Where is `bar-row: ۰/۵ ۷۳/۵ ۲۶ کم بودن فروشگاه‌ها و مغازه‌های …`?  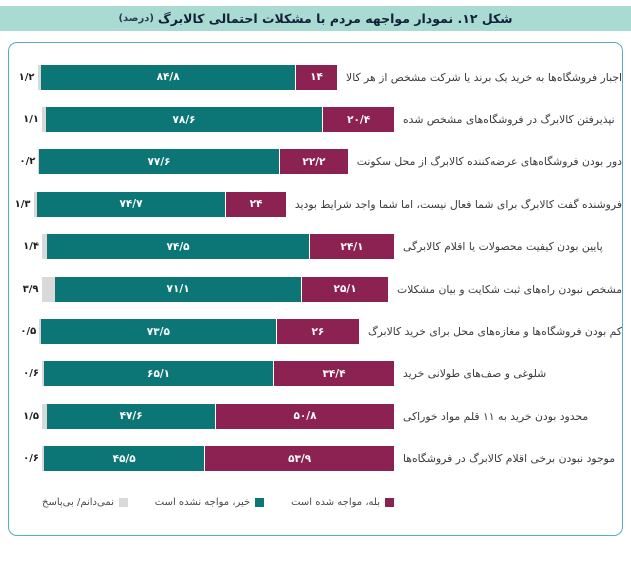
bar-row: ۰/۵ ۷۳/۵ ۲۶ کم بودن فروشگاه‌ها و مغازه‌های … is located at coordinates (315, 331).